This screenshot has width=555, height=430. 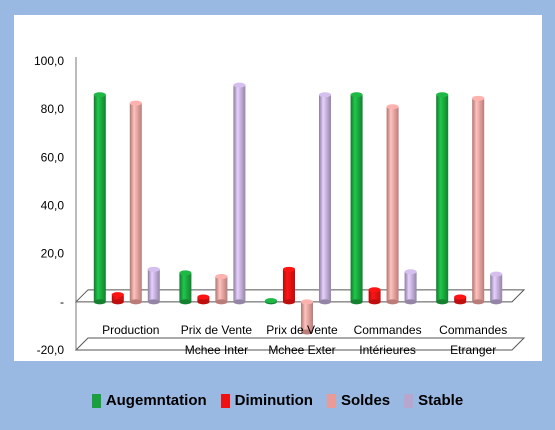 What do you see at coordinates (49, 61) in the screenshot?
I see `y-tick-label: 100,0` at bounding box center [49, 61].